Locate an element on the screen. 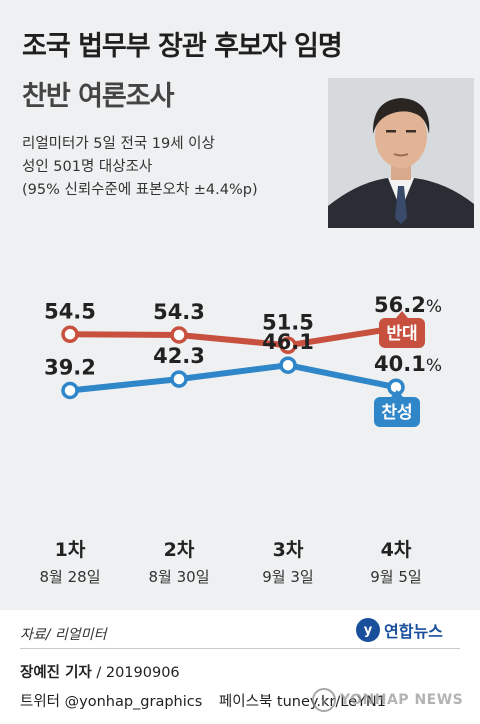 This screenshot has height=724, width=480. byline: 장예진 기자 / 20190906 is located at coordinates (100, 671).